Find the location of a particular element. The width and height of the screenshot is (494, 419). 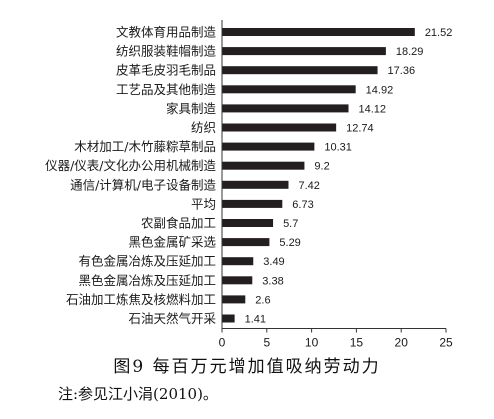

x-tick-label: 25 is located at coordinates (446, 343).